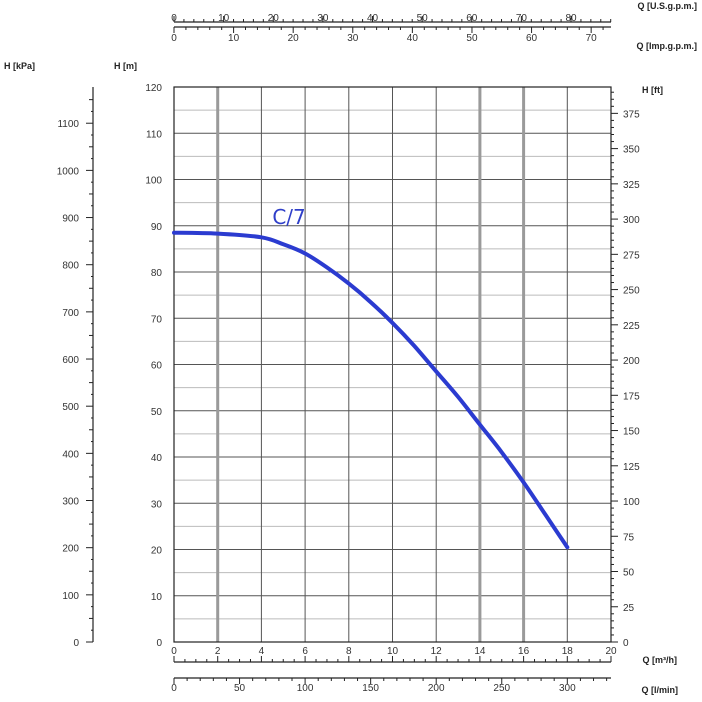 Image resolution: width=702 pixels, height=702 pixels. What do you see at coordinates (667, 46) in the screenshot?
I see `unit-impgpm: Q [Imp.g.p.m.]` at bounding box center [667, 46].